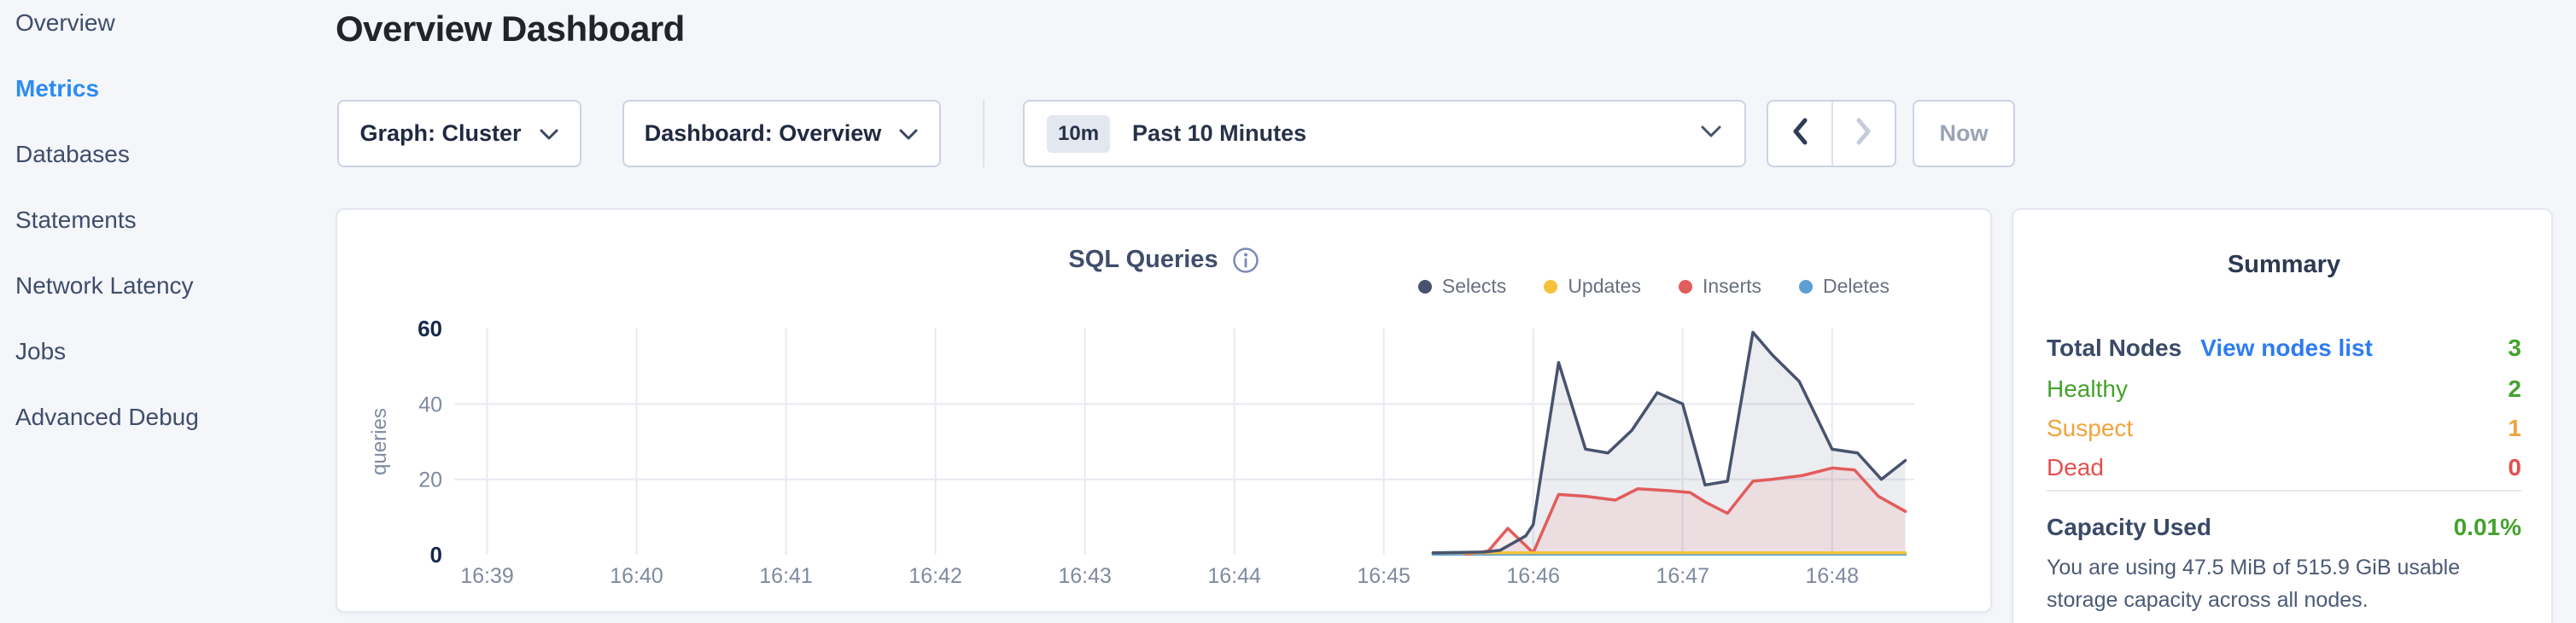 The height and width of the screenshot is (623, 2576). Describe the element at coordinates (1856, 286) in the screenshot. I see `legend-label: Deletes` at that location.